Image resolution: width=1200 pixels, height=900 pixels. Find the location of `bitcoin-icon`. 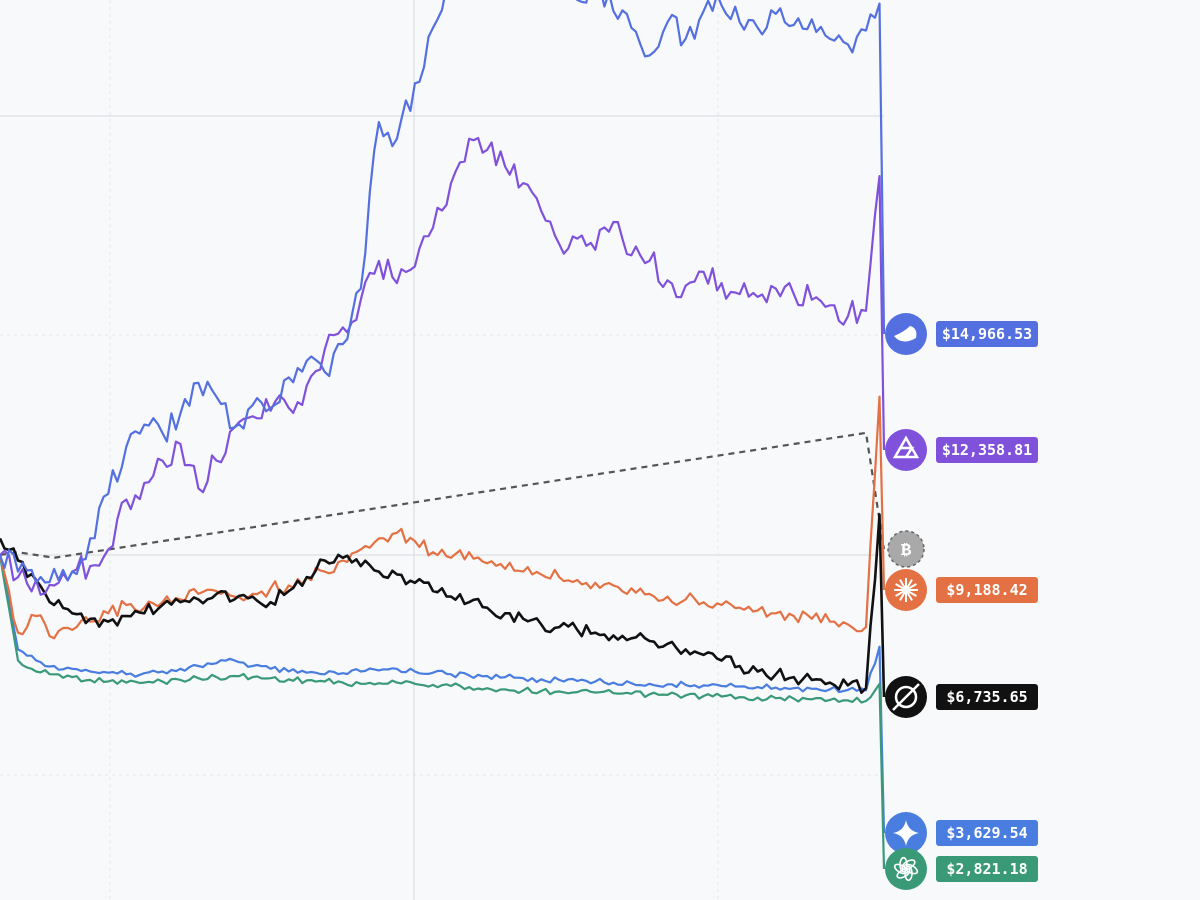

bitcoin-icon is located at coordinates (906, 549).